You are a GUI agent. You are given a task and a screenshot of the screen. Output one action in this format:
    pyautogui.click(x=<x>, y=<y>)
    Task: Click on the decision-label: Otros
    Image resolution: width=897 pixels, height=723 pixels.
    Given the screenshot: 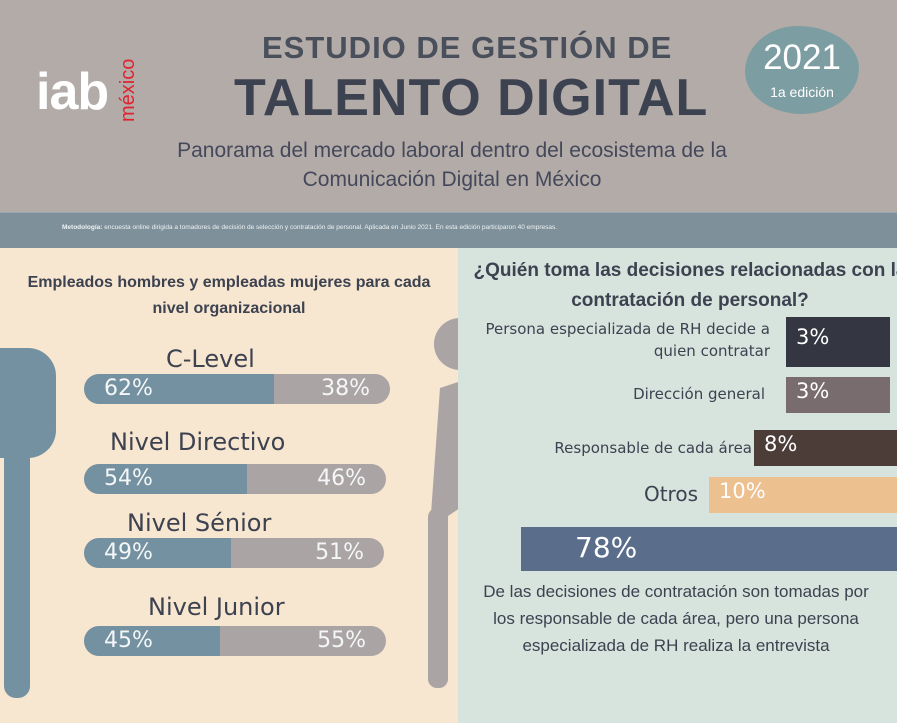 What is the action you would take?
    pyautogui.click(x=670, y=494)
    